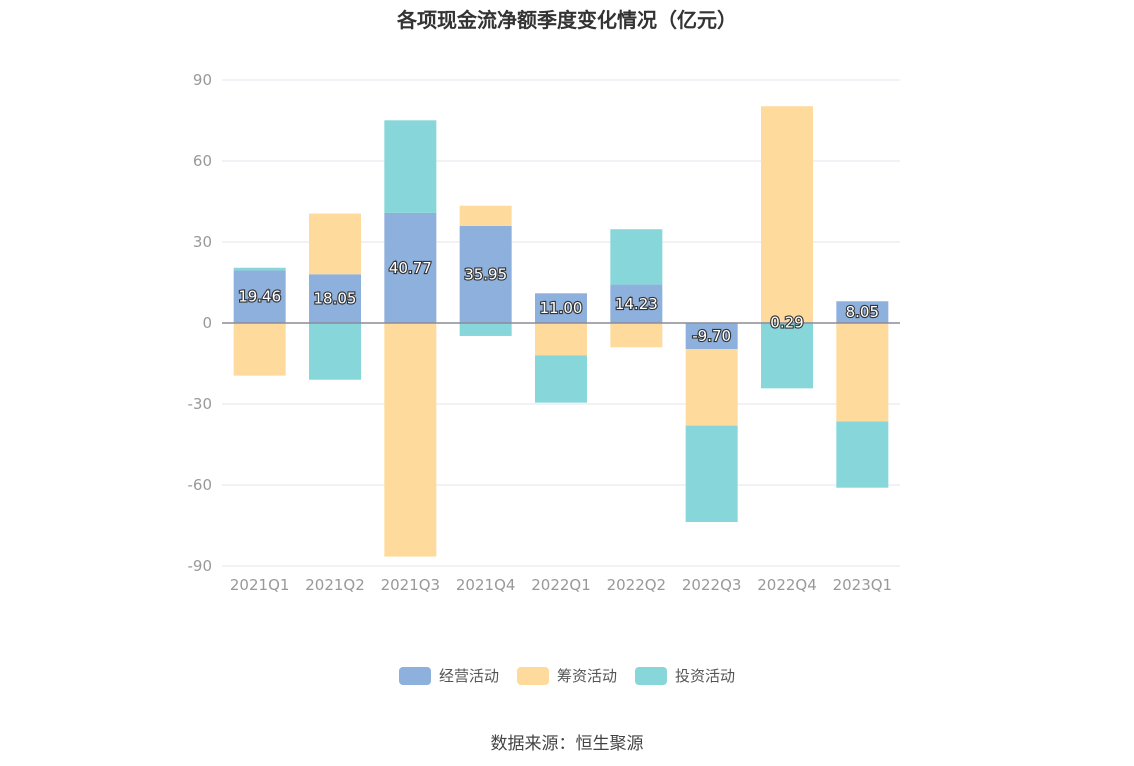 The image size is (1134, 766). I want to click on data-label: 35.95, so click(485, 274).